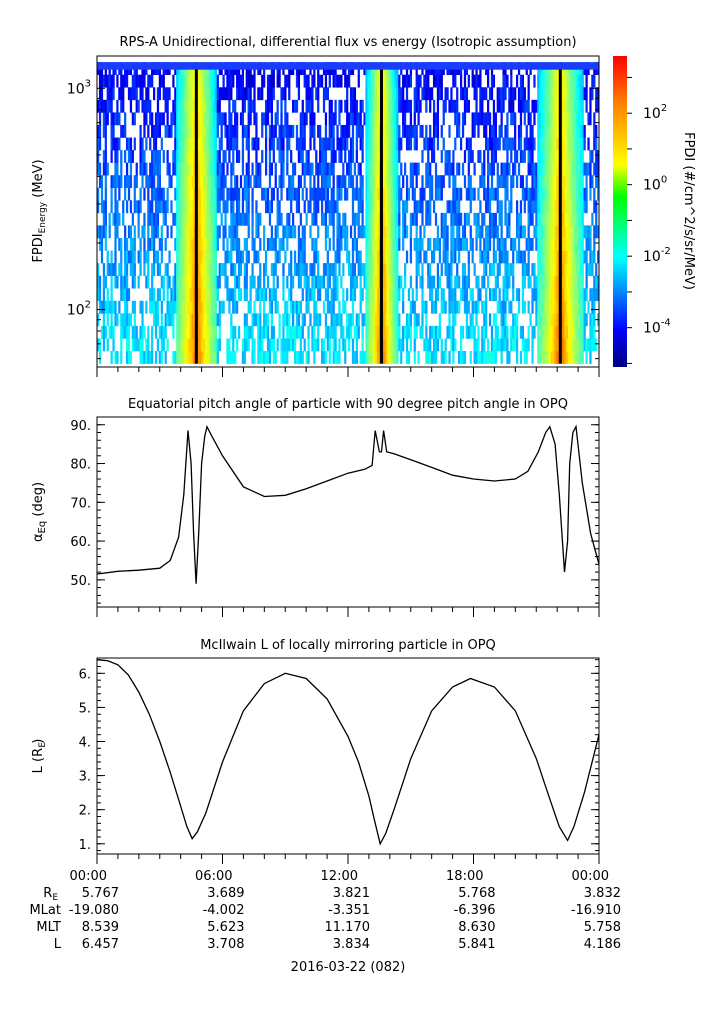 The image size is (725, 1023). Describe the element at coordinates (85, 845) in the screenshot. I see `y-tick-label: 1.` at that location.